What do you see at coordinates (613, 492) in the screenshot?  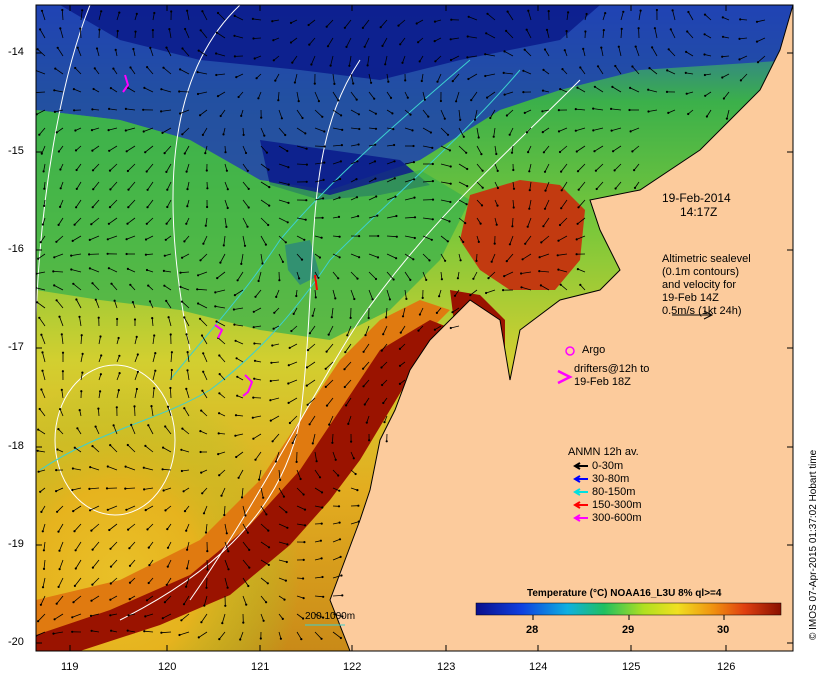 I see `anmn-item-2: 80-150m` at bounding box center [613, 492].